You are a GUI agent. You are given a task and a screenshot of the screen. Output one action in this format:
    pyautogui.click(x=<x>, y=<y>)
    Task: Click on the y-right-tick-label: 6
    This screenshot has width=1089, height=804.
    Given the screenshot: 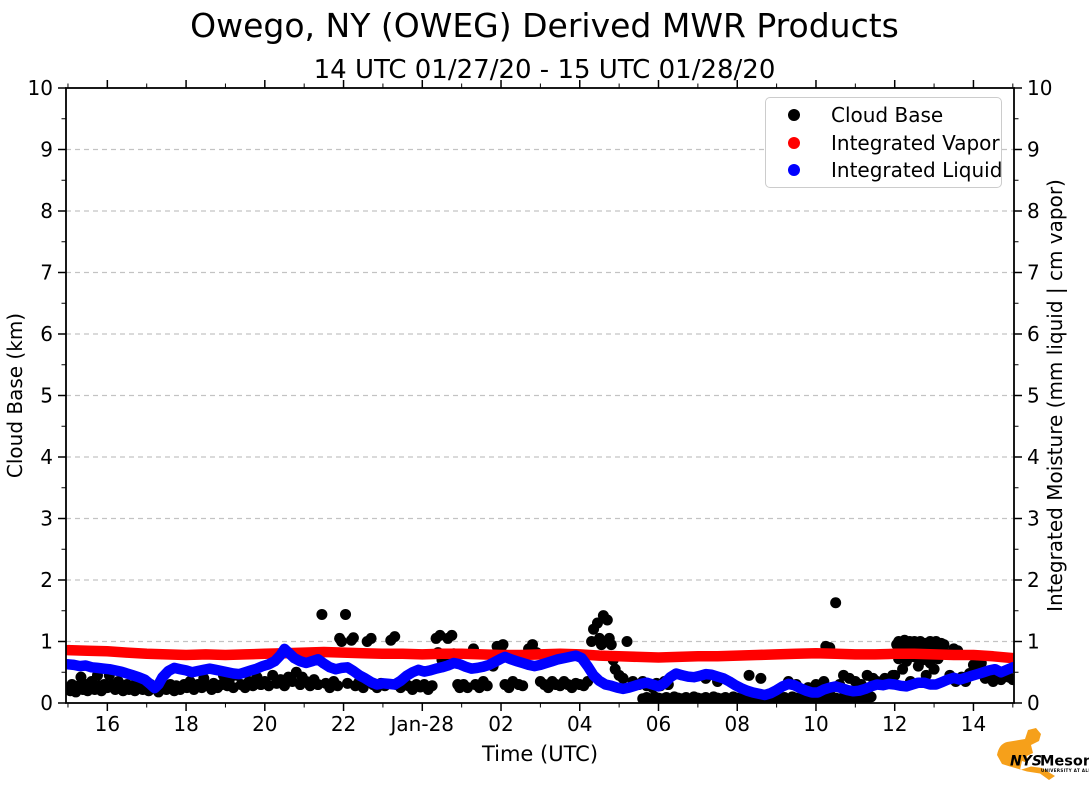 What is the action you would take?
    pyautogui.click(x=1033, y=334)
    